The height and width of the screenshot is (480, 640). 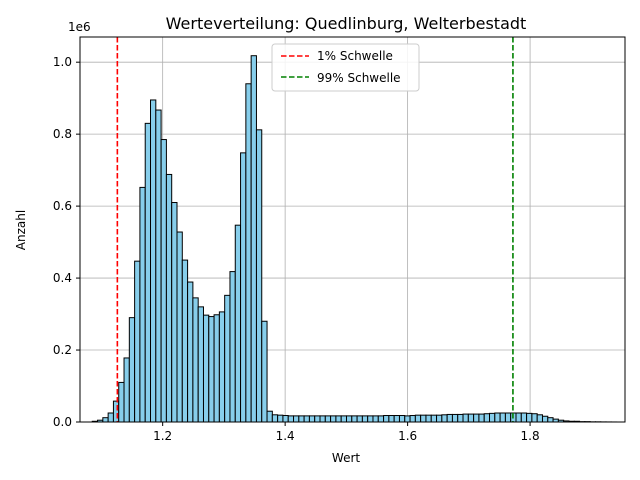 What do you see at coordinates (66, 242) in the screenshot?
I see `y-axis-ticks: 0.0 0.2 0.4 0.6 0.8 1.0` at bounding box center [66, 242].